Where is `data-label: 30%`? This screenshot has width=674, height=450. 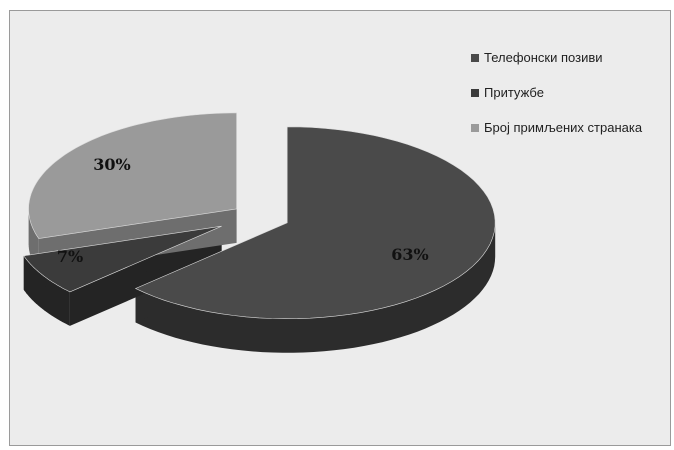 data-label: 30% is located at coordinates (111, 164).